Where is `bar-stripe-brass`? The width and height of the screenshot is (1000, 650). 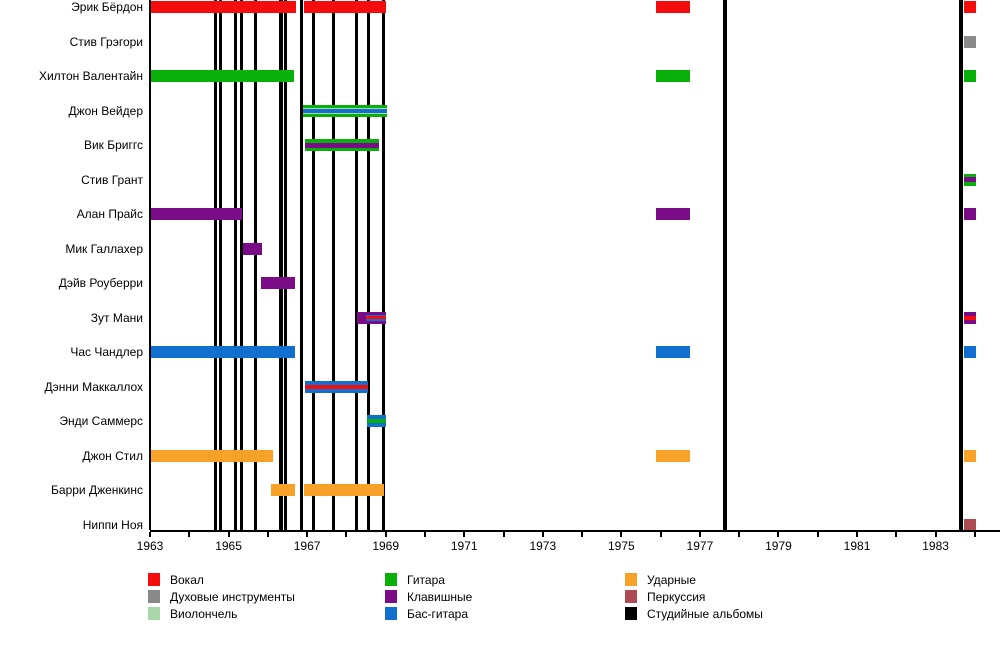 bar-stripe-brass is located at coordinates (970, 41).